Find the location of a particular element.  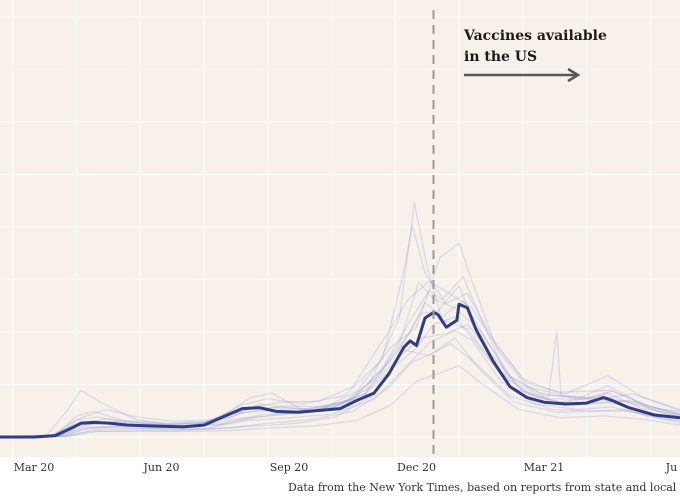

x-tick-label: Ju is located at coordinates (671, 467).